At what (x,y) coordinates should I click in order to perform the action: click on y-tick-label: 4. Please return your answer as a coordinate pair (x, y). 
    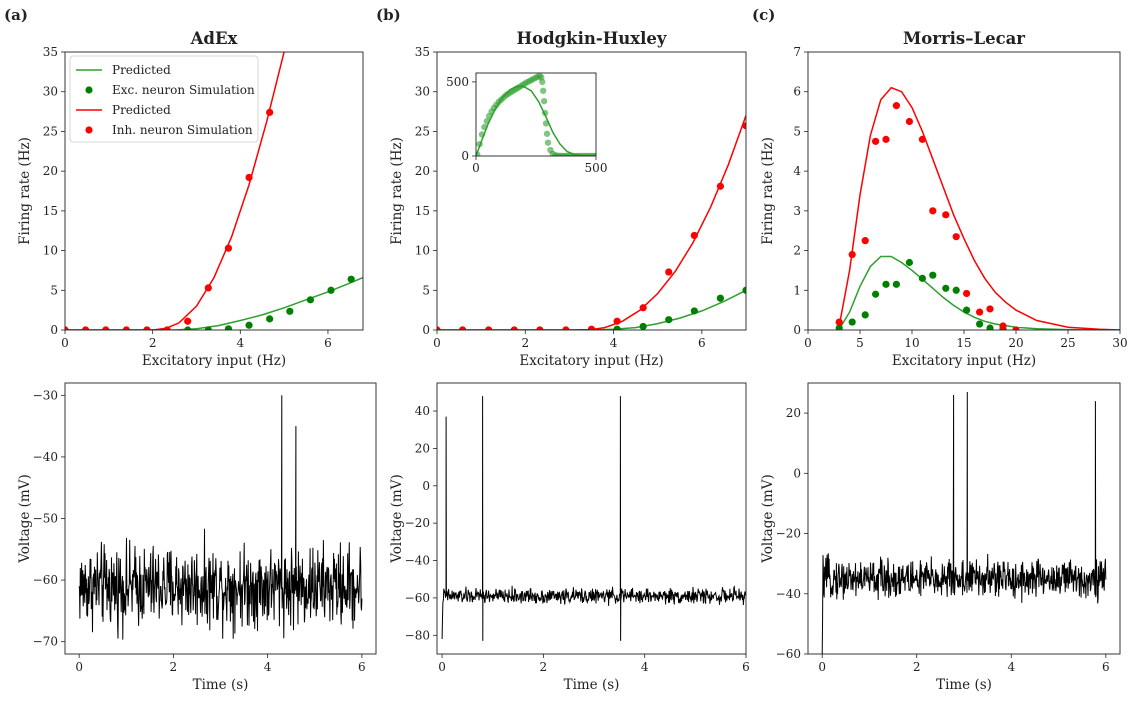
    Looking at the image, I should click on (797, 171).